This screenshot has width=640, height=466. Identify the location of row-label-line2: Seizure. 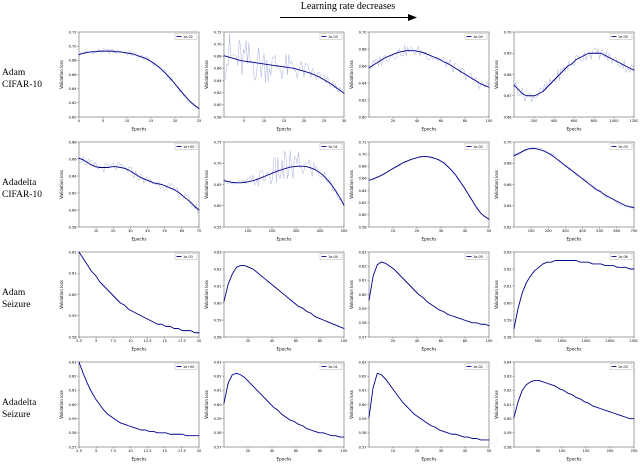
(16, 305).